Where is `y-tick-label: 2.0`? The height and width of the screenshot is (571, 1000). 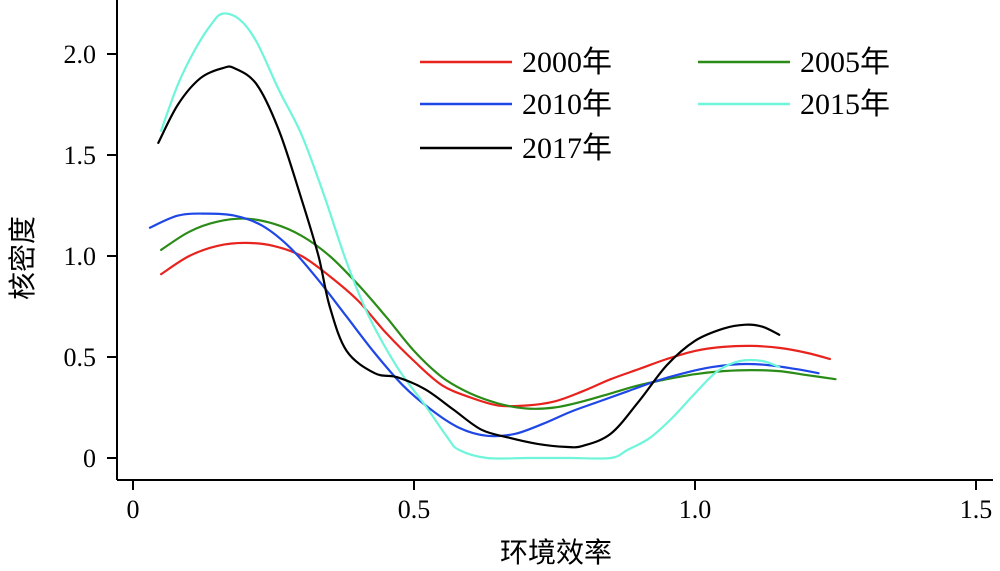
y-tick-label: 2.0 is located at coordinates (80, 54).